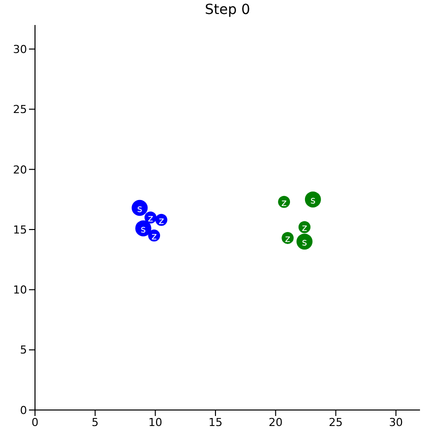 The width and height of the screenshot is (438, 438). What do you see at coordinates (228, 10) in the screenshot?
I see `chart-title: Step 0` at bounding box center [228, 10].